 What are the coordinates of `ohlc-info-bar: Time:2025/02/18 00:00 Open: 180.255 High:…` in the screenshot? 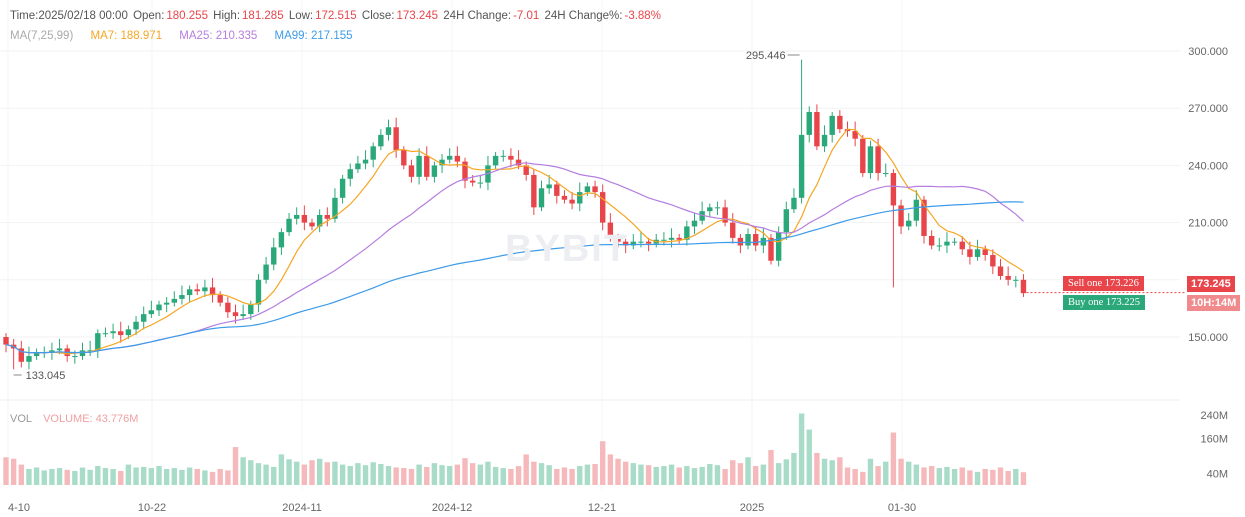 It's located at (336, 16).